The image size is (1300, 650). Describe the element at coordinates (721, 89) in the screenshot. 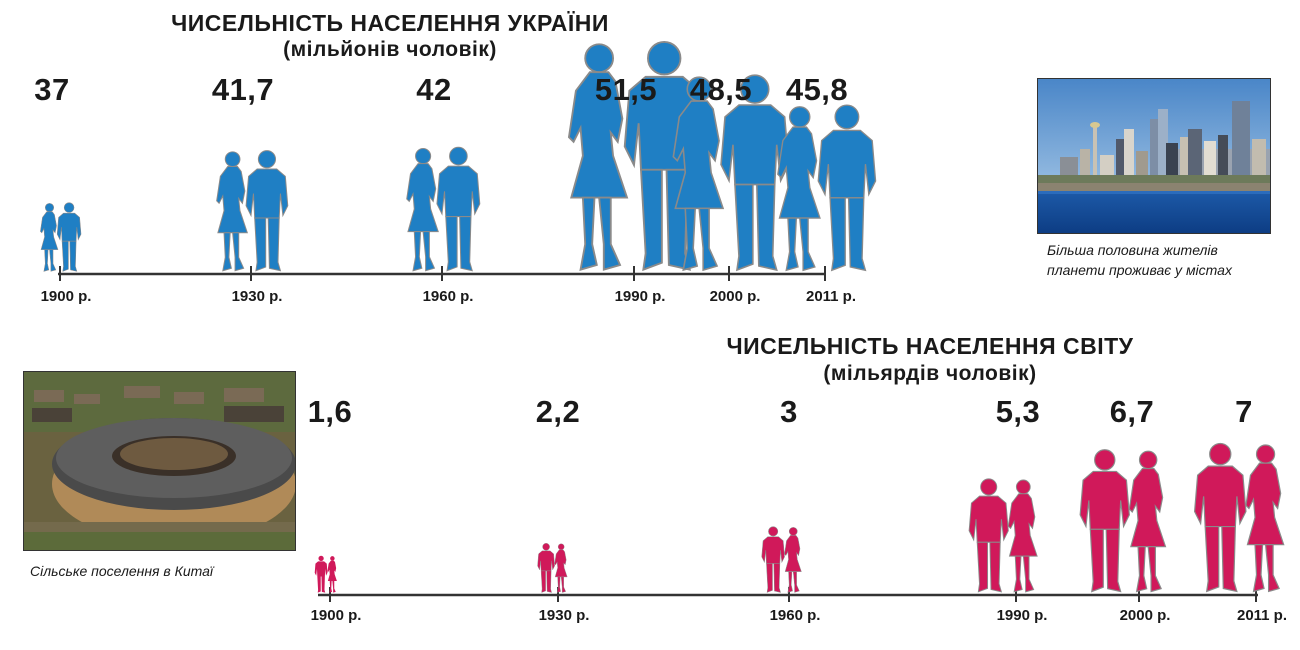

I see `ukraine-value-label: 48,5` at that location.